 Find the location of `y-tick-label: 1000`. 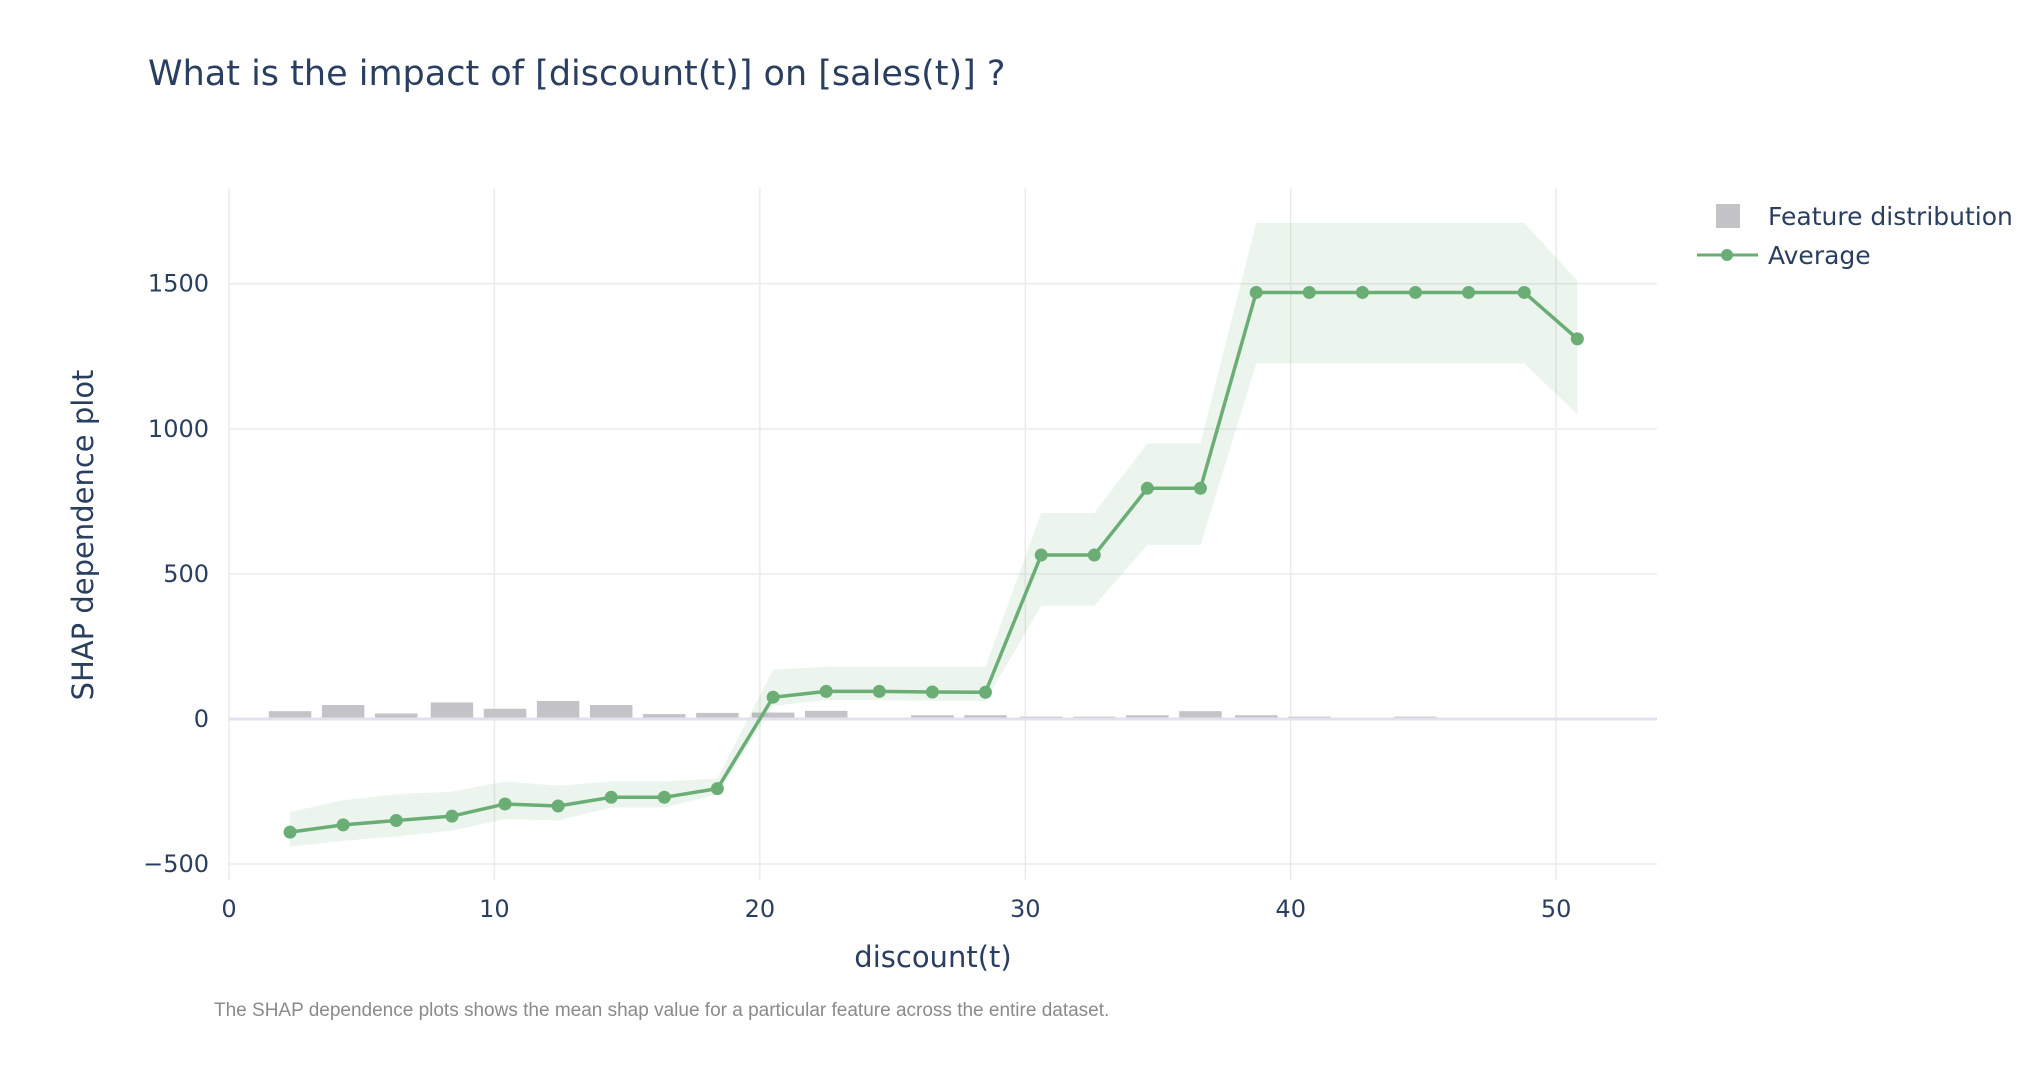

y-tick-label: 1000 is located at coordinates (178, 429).